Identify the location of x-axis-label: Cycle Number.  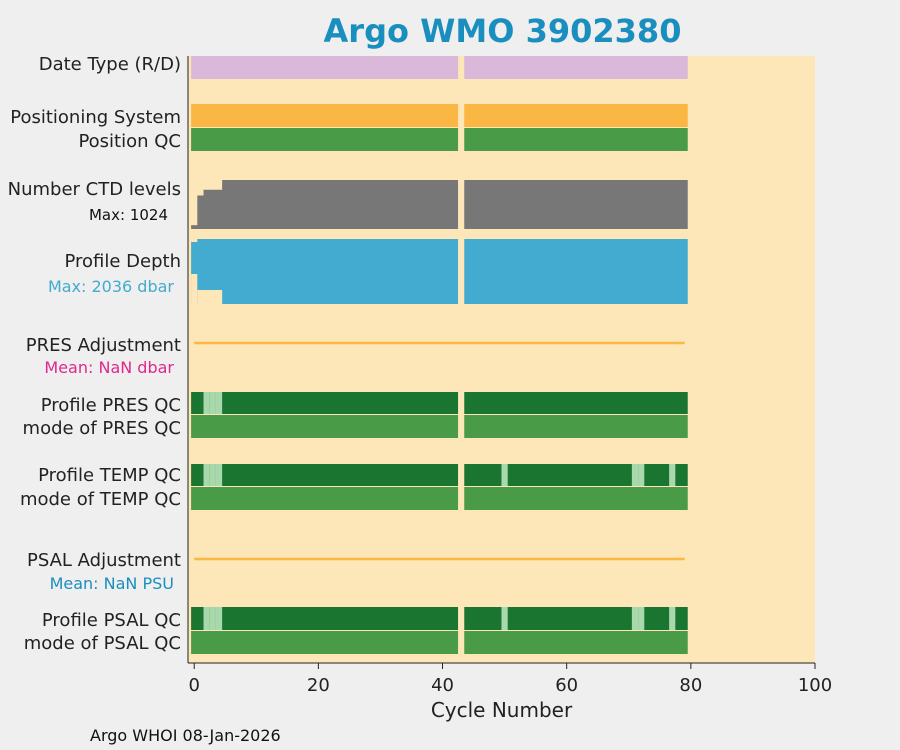
(502, 710).